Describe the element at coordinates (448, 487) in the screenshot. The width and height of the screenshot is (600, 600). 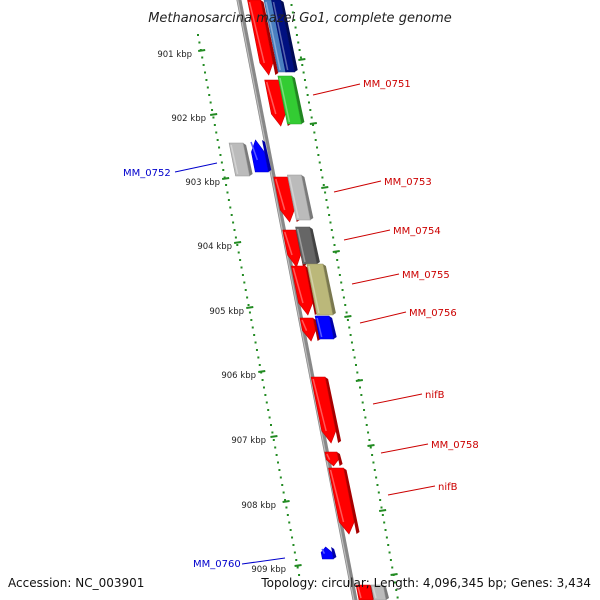
I see `gene-label-nifb-2: nifB` at that location.